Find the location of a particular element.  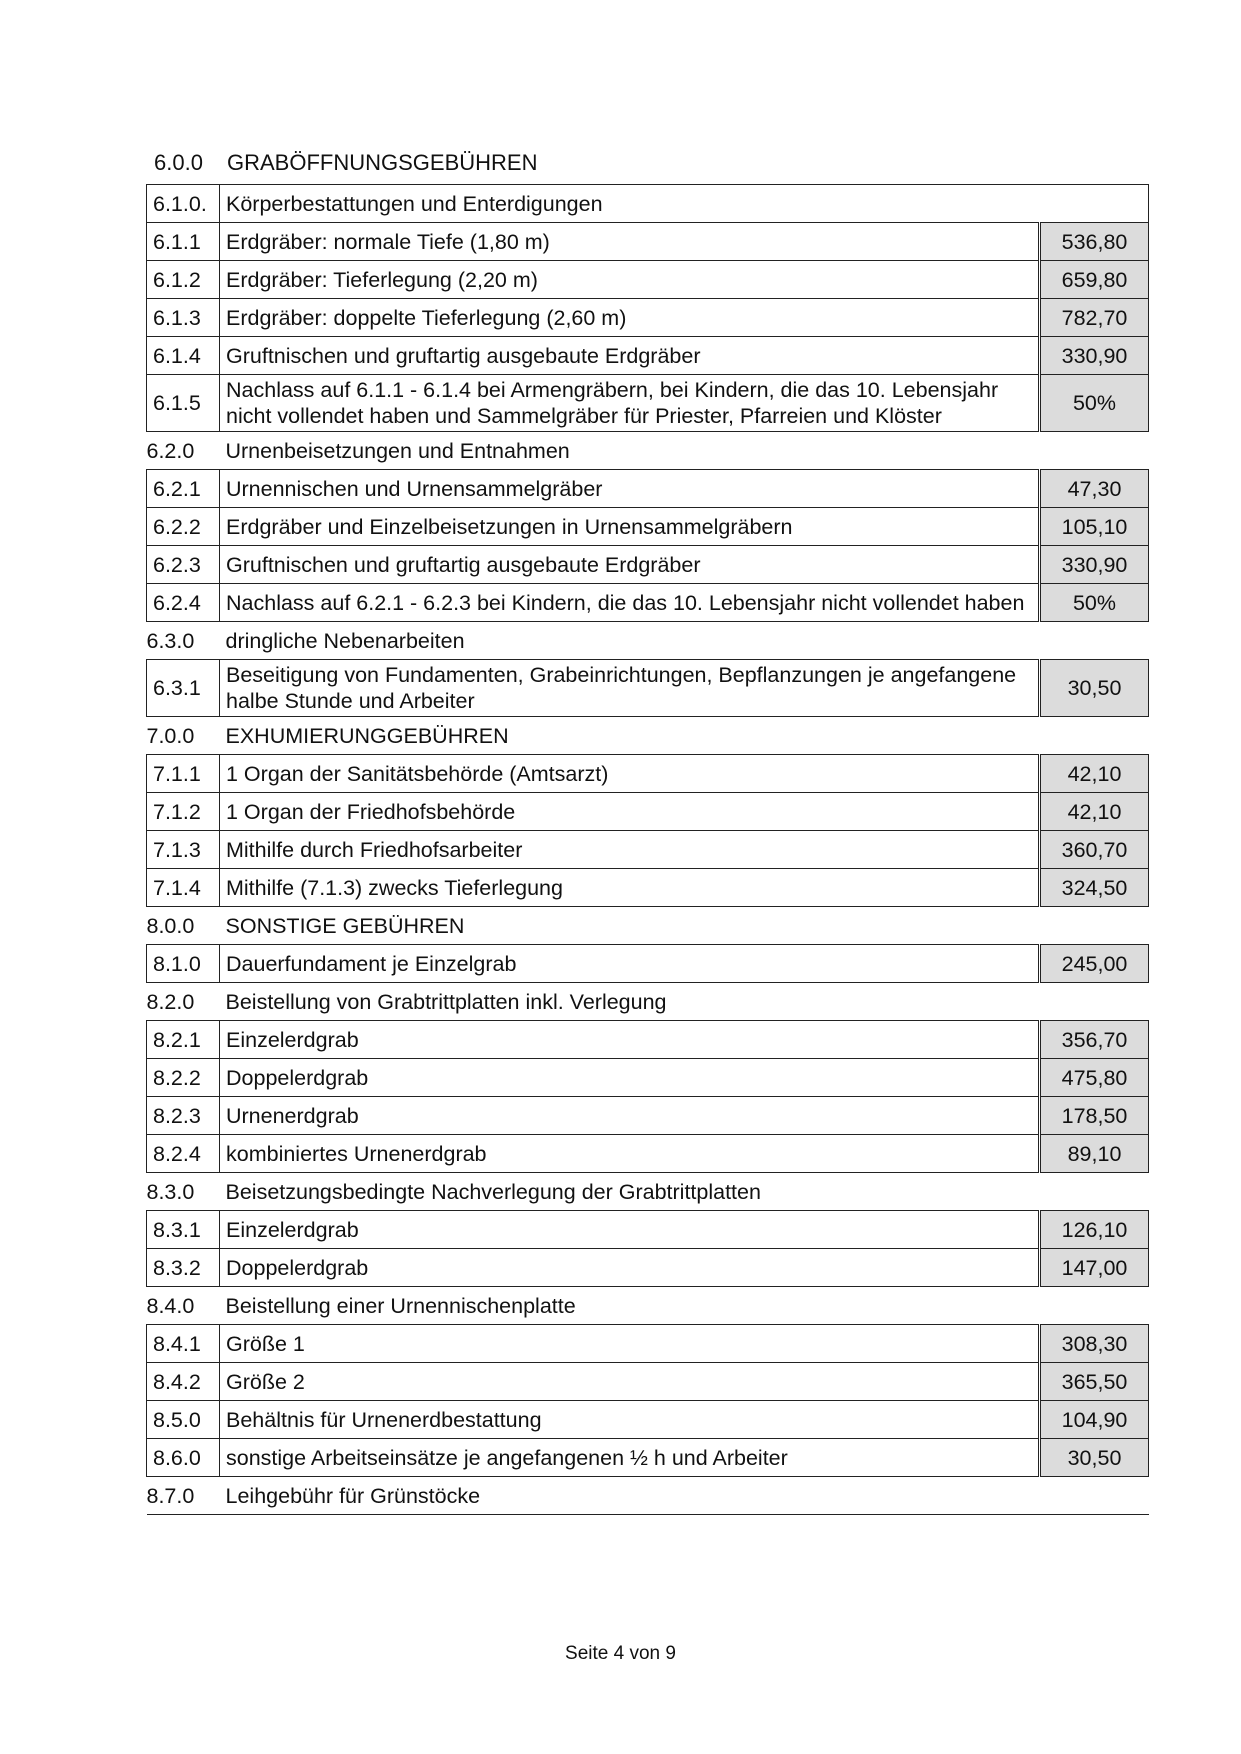

fee-row: 8.3.2 Doppelerdgrab 147,00 is located at coordinates (647, 1267).